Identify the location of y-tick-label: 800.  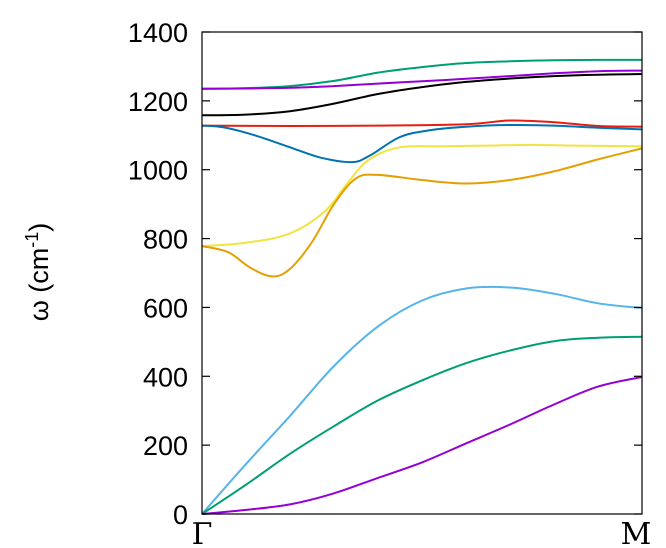
(165, 240).